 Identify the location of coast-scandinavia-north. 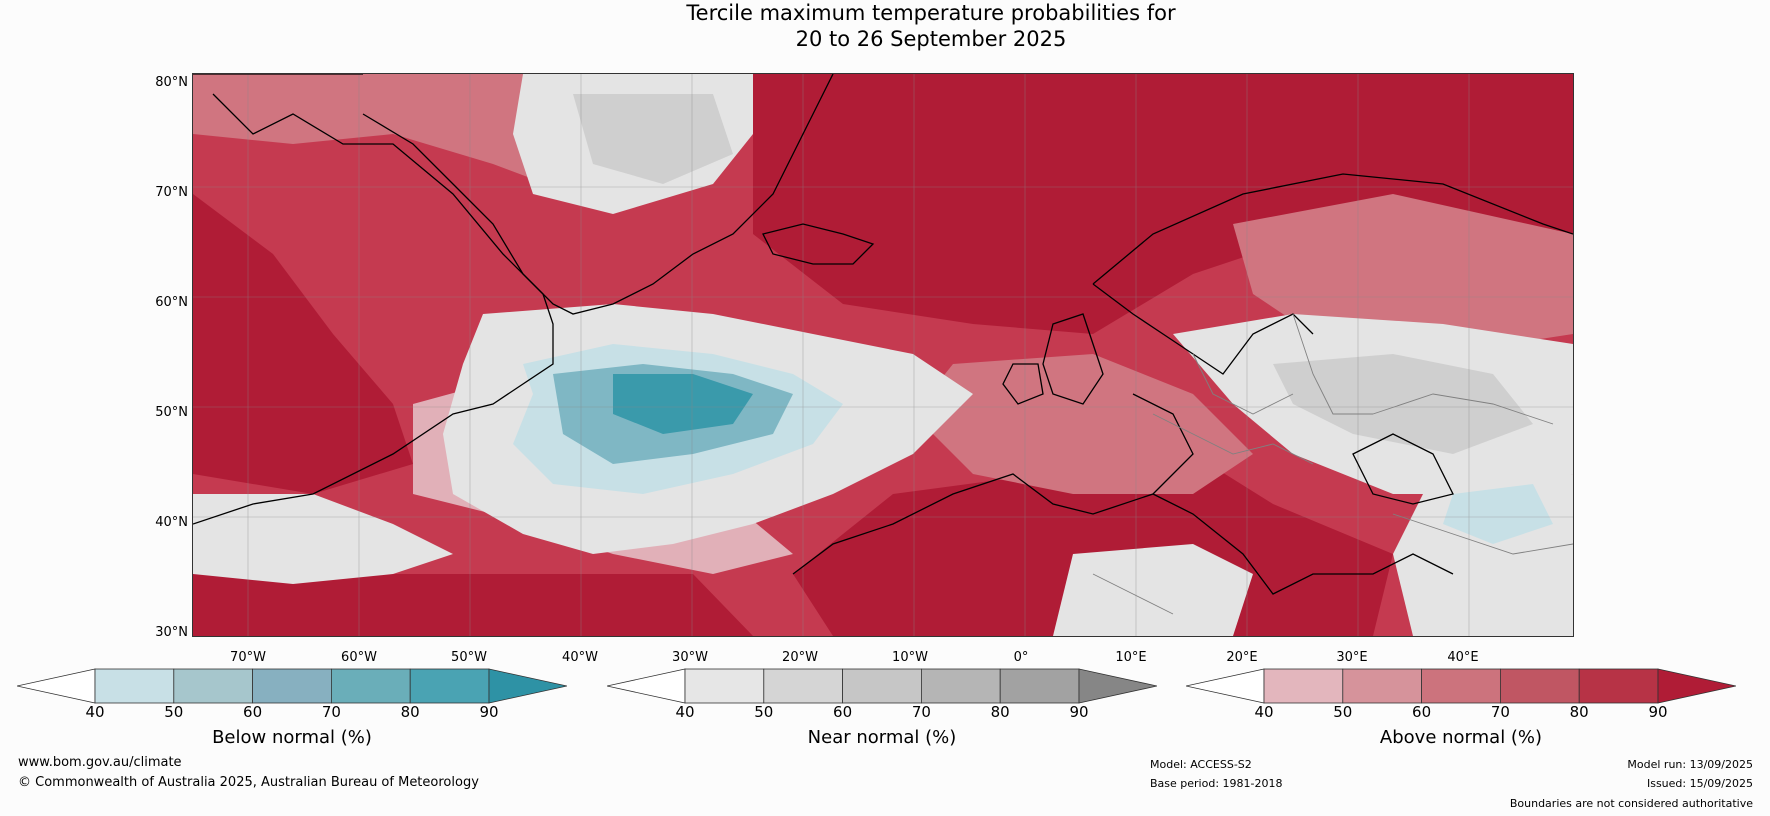
(1332, 229).